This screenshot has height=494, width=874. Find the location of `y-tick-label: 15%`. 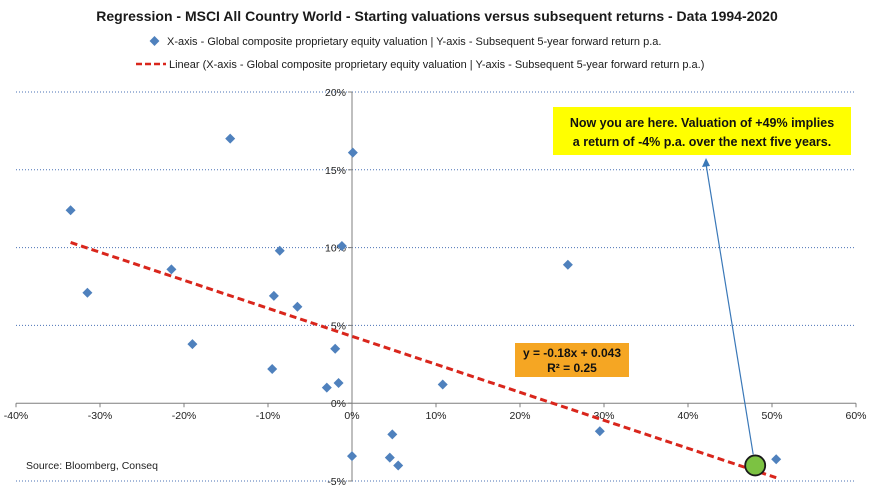

y-tick-label: 15% is located at coordinates (335, 171).